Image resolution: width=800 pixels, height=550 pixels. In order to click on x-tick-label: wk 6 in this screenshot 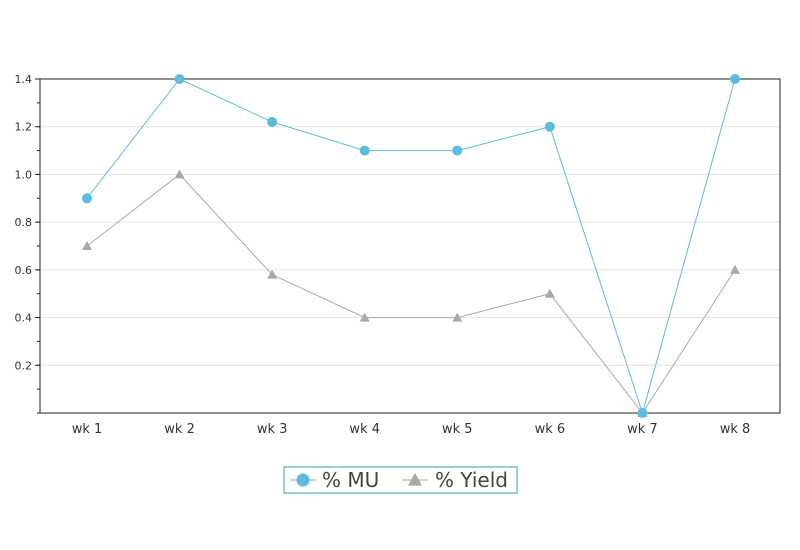, I will do `click(550, 429)`.